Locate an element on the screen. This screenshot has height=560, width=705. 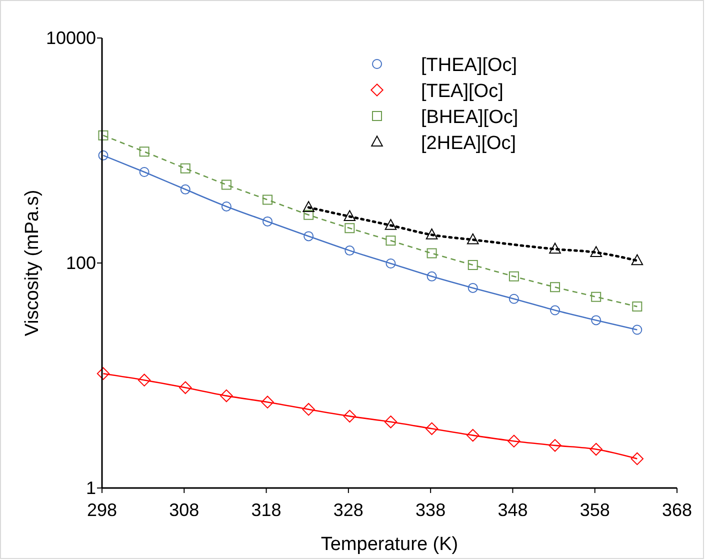
x-tick-label: 348 is located at coordinates (513, 510).